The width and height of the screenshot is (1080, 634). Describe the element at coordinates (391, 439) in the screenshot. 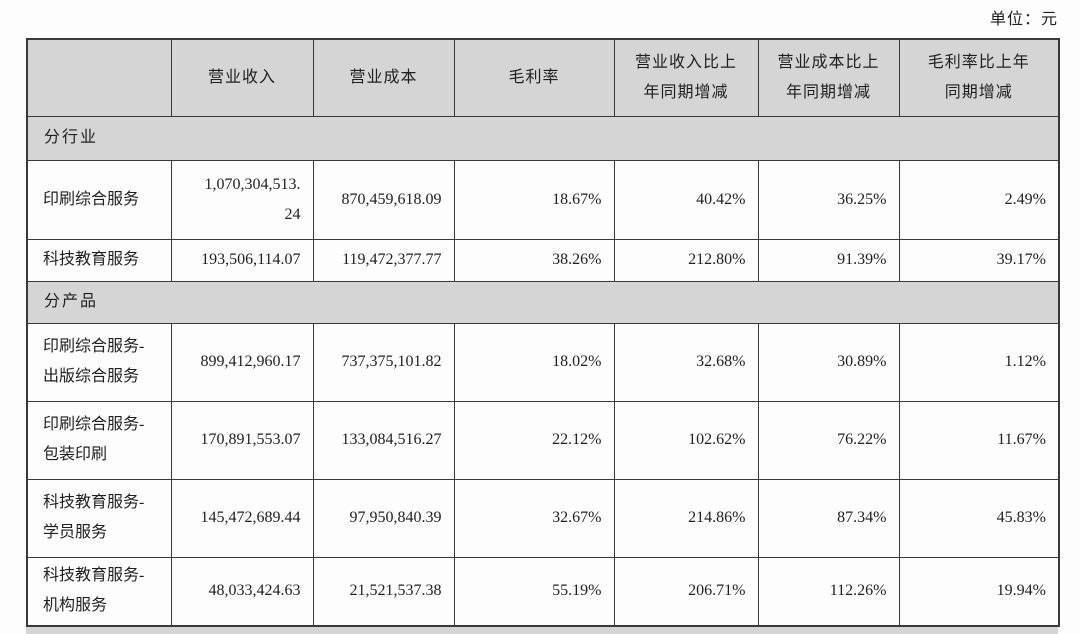

I see `cell-line: 133,084,516.27` at that location.